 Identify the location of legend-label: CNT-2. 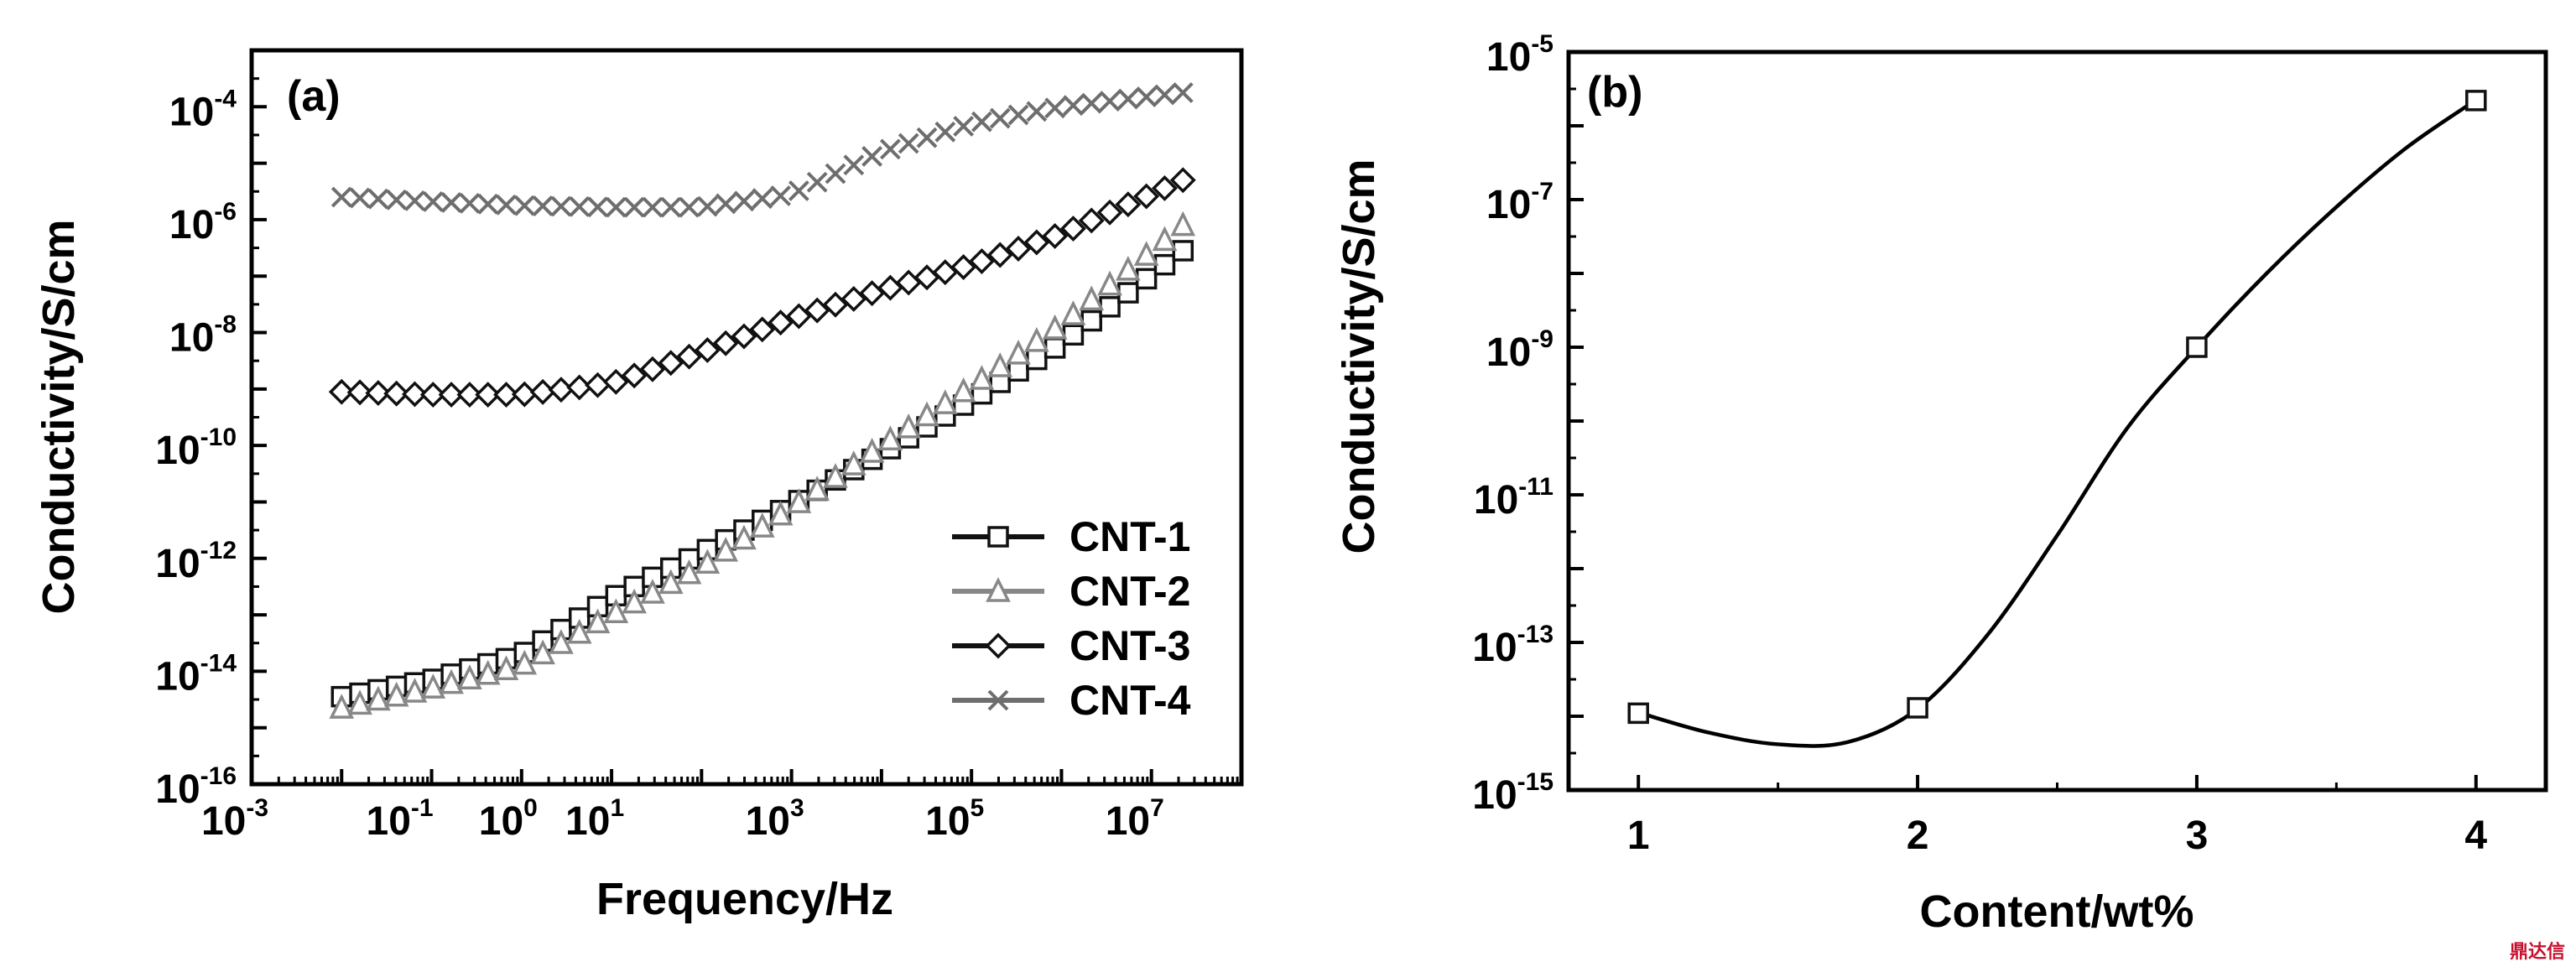
(1129, 591).